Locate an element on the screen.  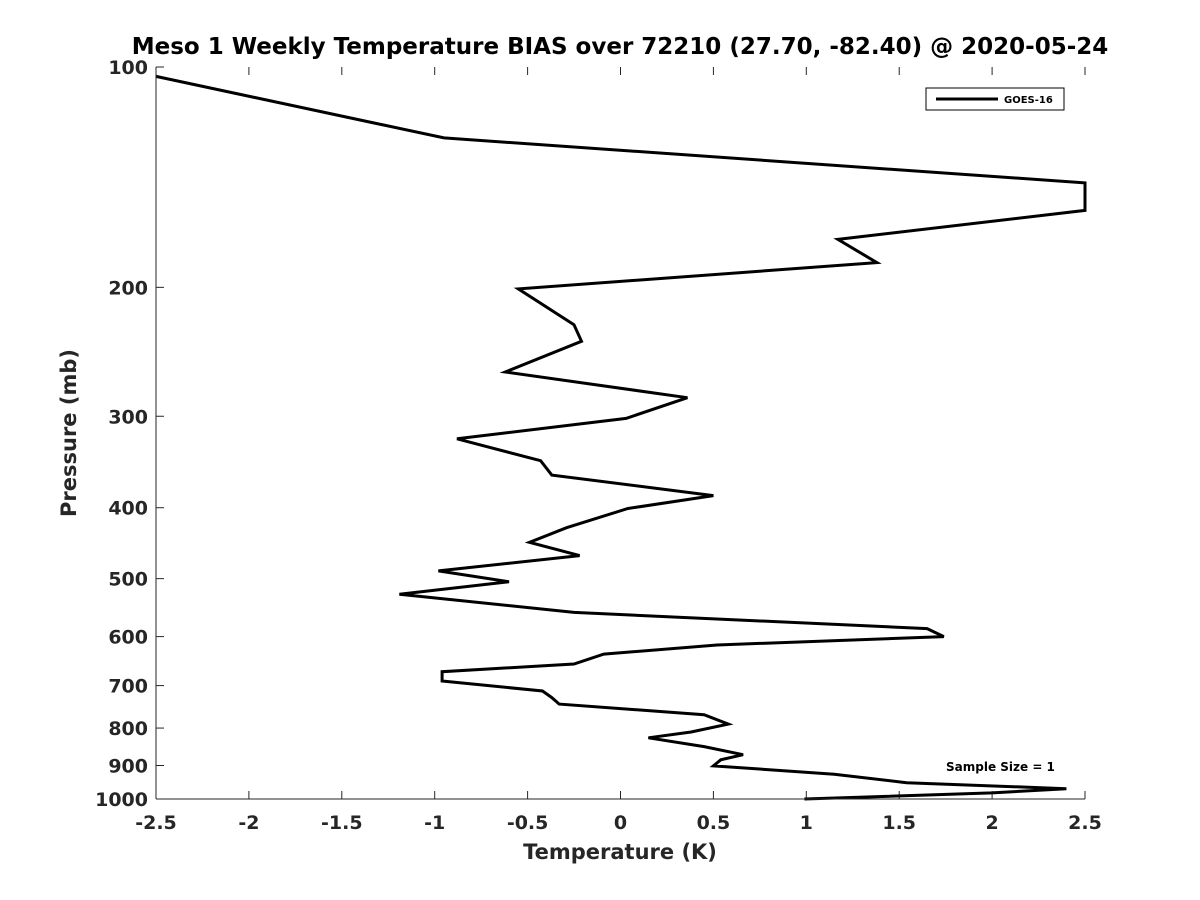
x-tick-label: -1 is located at coordinates (434, 823).